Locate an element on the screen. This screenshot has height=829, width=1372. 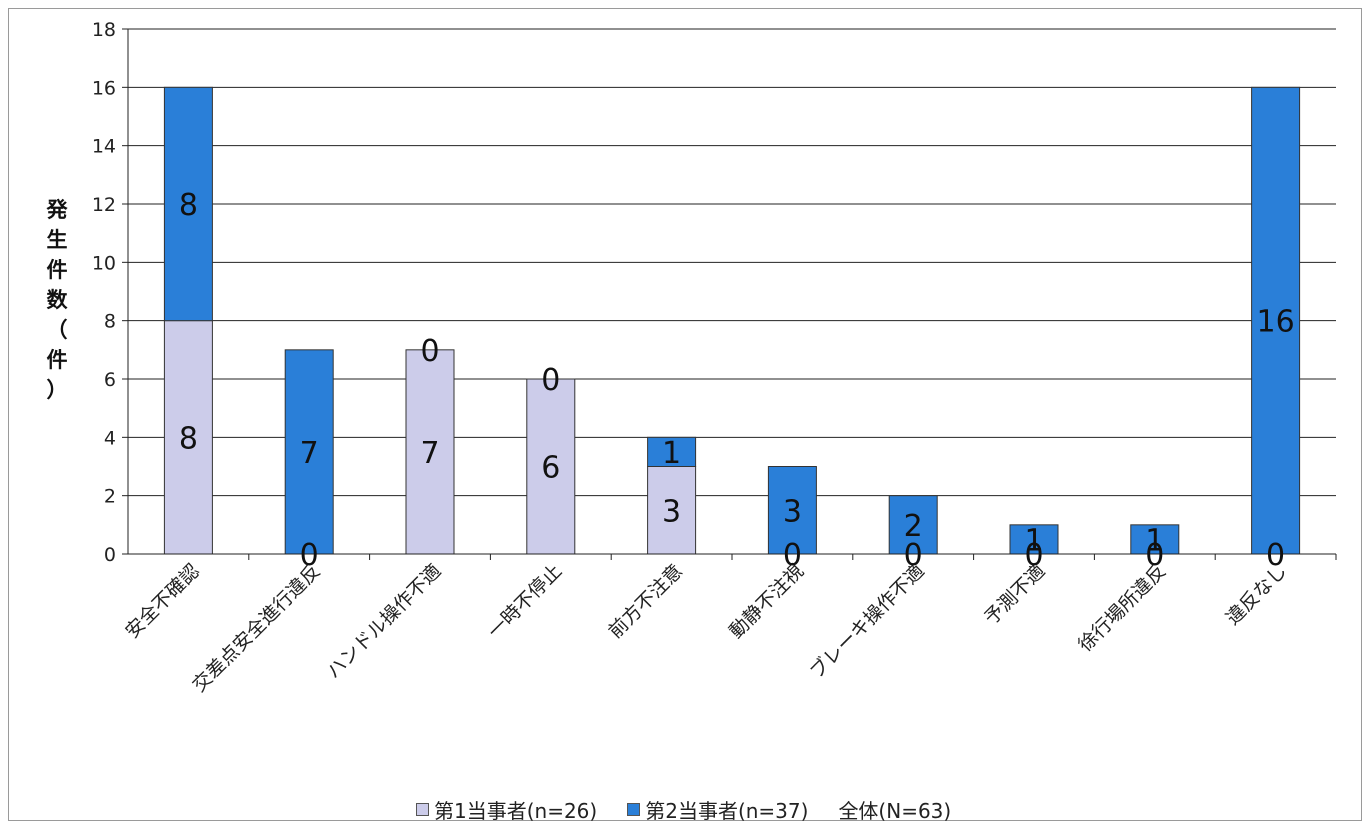
x-category-label: ブレーキ操作不適 is located at coordinates (867, 621).